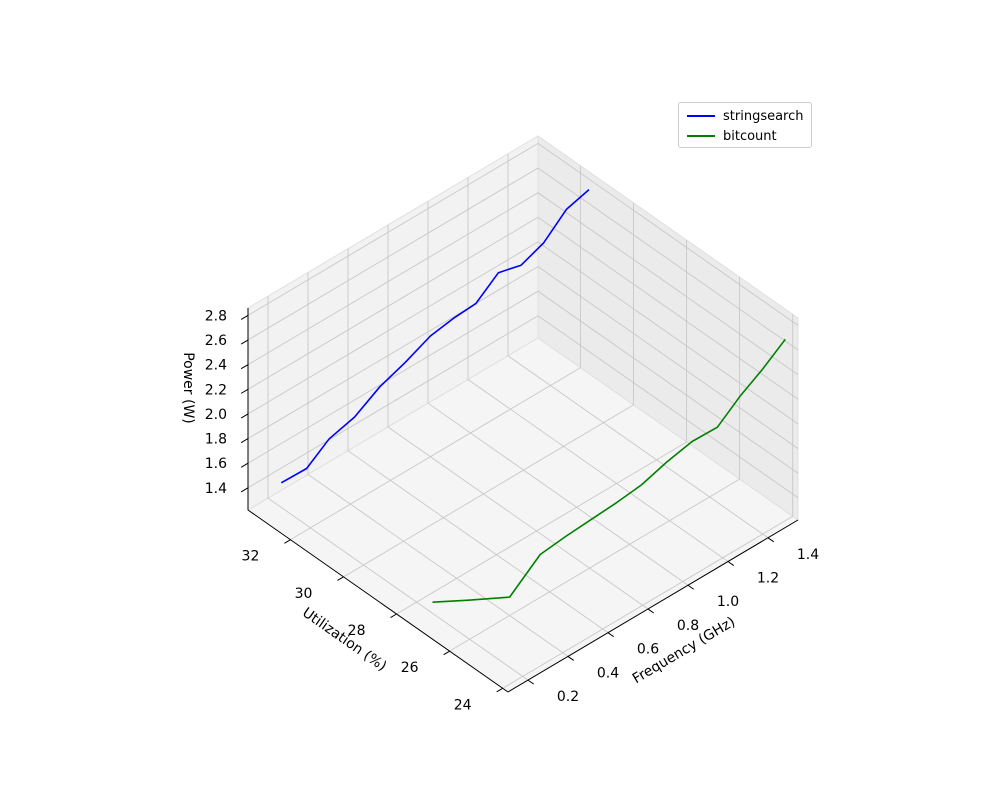 The width and height of the screenshot is (1000, 800). Describe the element at coordinates (568, 697) in the screenshot. I see `x-tick-label: 0.2` at that location.